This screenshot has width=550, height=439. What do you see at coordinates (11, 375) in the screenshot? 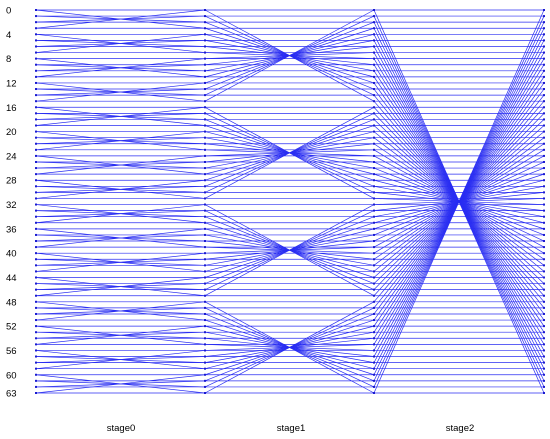
I see `row-label: 60` at bounding box center [11, 375].